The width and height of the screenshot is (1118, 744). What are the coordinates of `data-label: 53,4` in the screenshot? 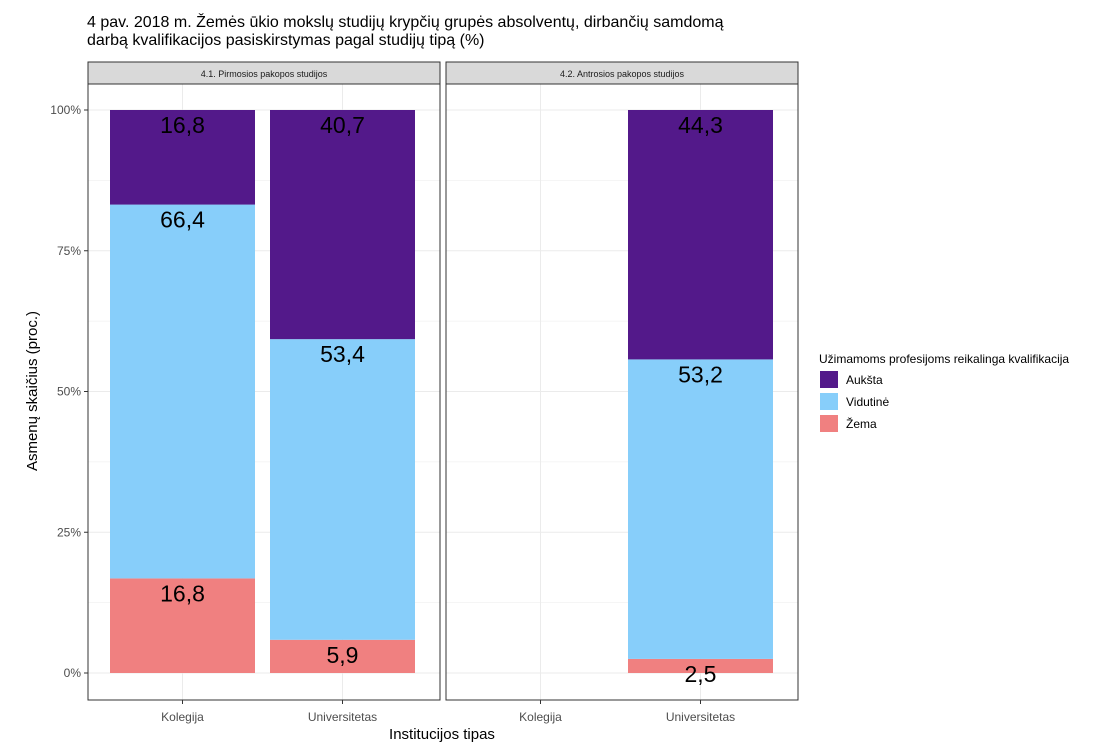 It's located at (342, 354).